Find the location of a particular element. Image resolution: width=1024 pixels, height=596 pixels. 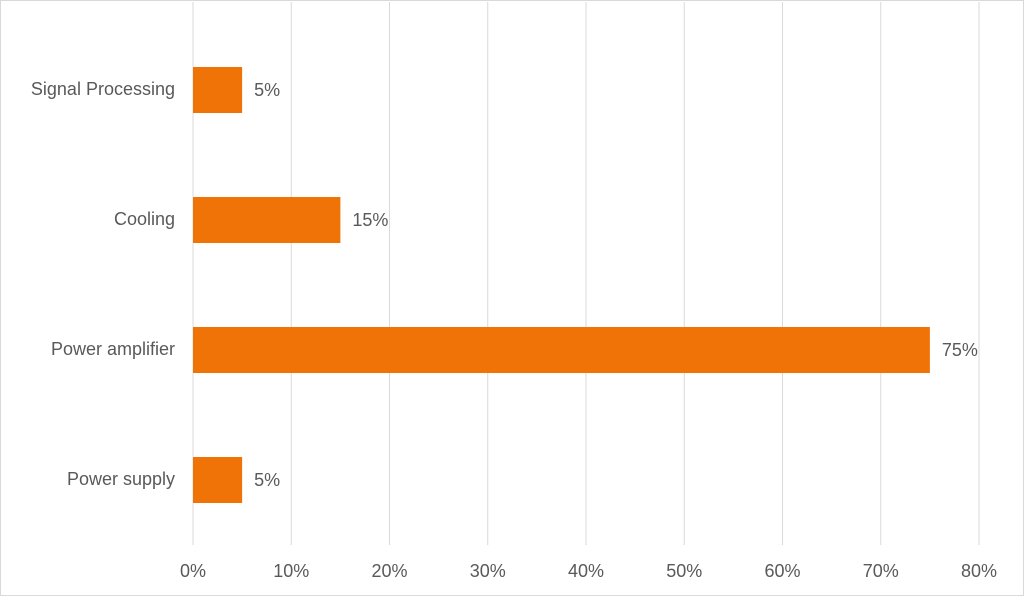

y-tick-label: Signal Processing is located at coordinates (103, 89).